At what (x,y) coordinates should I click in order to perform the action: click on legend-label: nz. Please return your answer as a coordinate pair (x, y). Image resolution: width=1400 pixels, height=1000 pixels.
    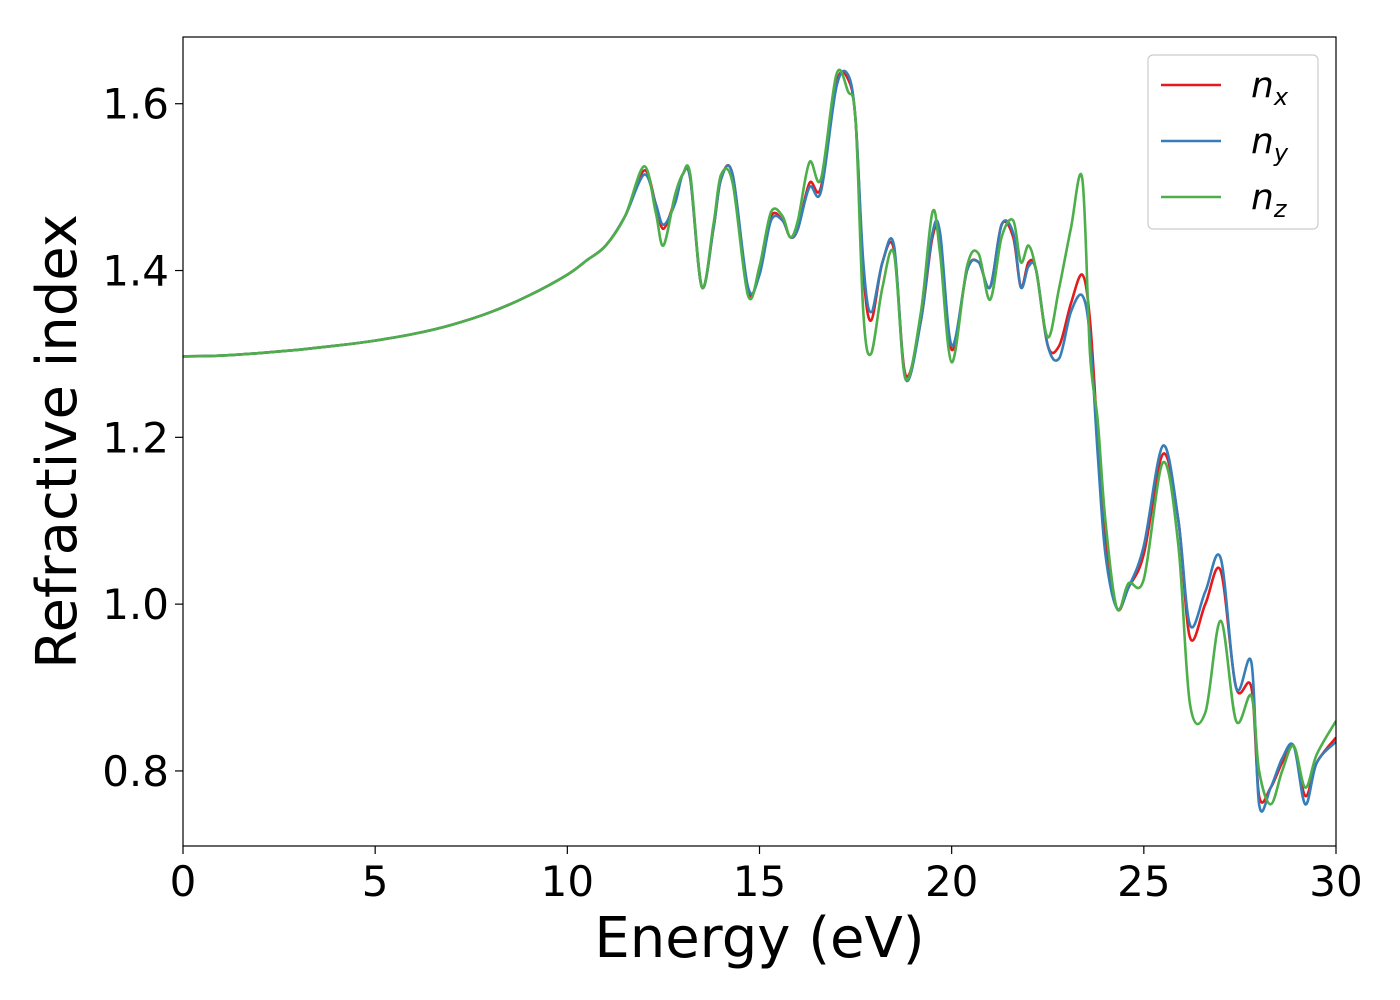
    Looking at the image, I should click on (1269, 200).